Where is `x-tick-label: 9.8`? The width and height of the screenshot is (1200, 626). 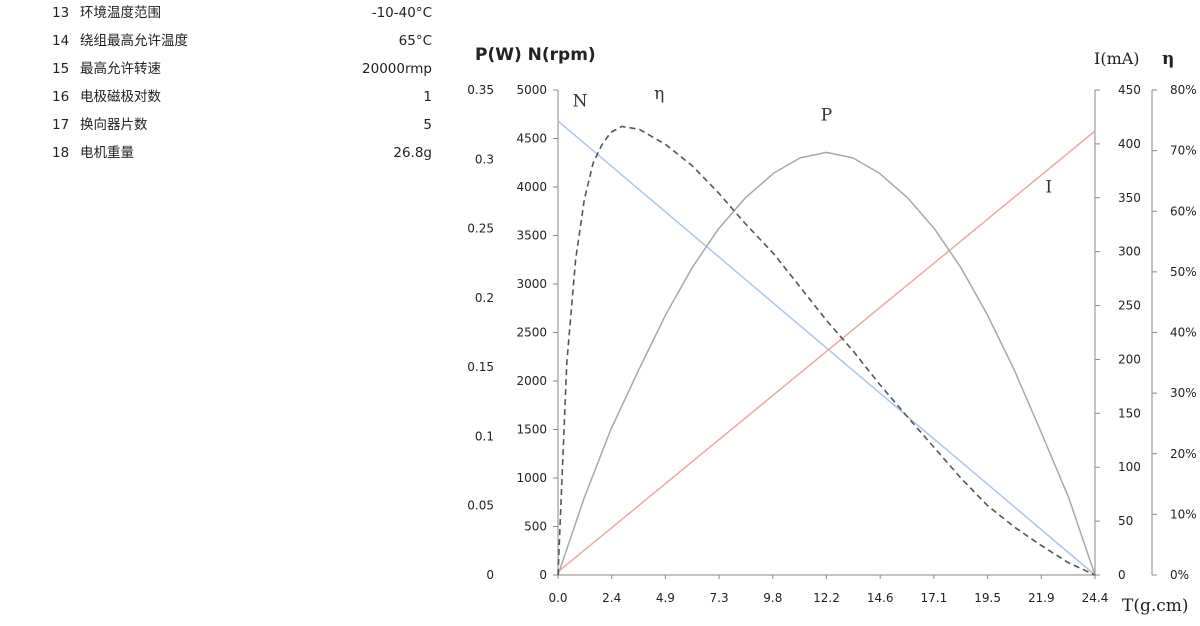
x-tick-label: 9.8 is located at coordinates (772, 598).